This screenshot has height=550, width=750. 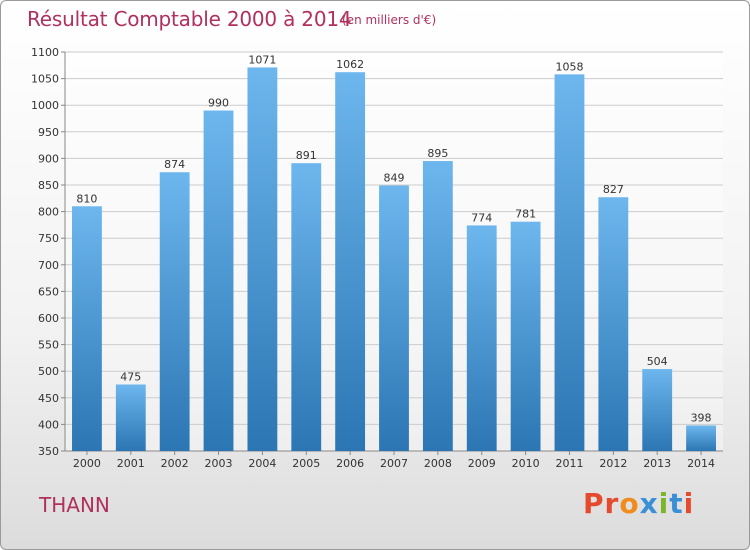 I want to click on bar-value-label: 827, so click(x=613, y=189).